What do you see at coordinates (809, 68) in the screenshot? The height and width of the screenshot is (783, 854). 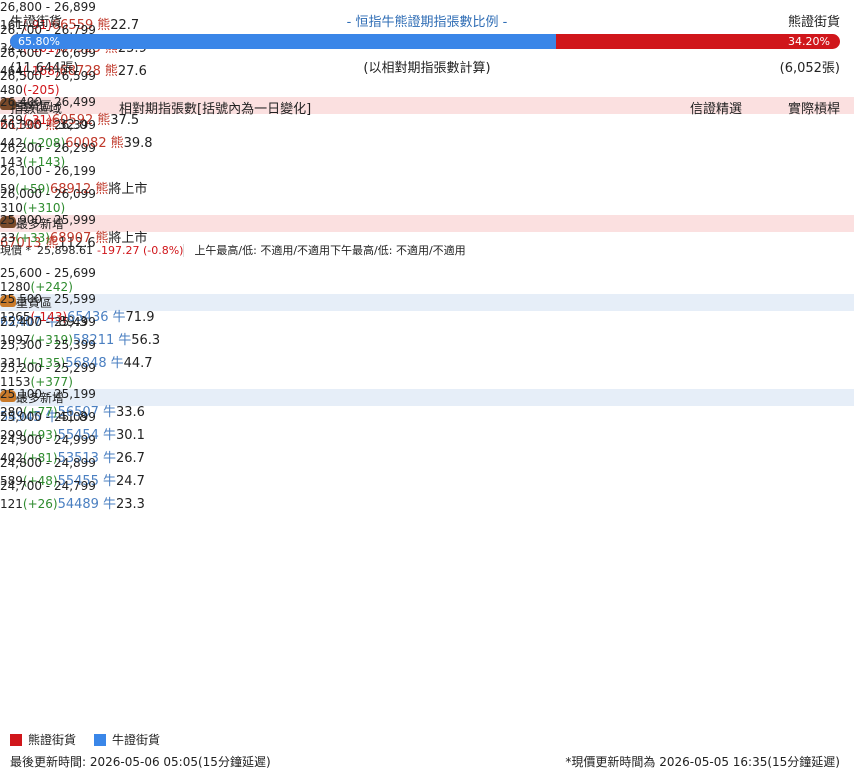 I see `bear-total: (6,052張)` at bounding box center [809, 68].